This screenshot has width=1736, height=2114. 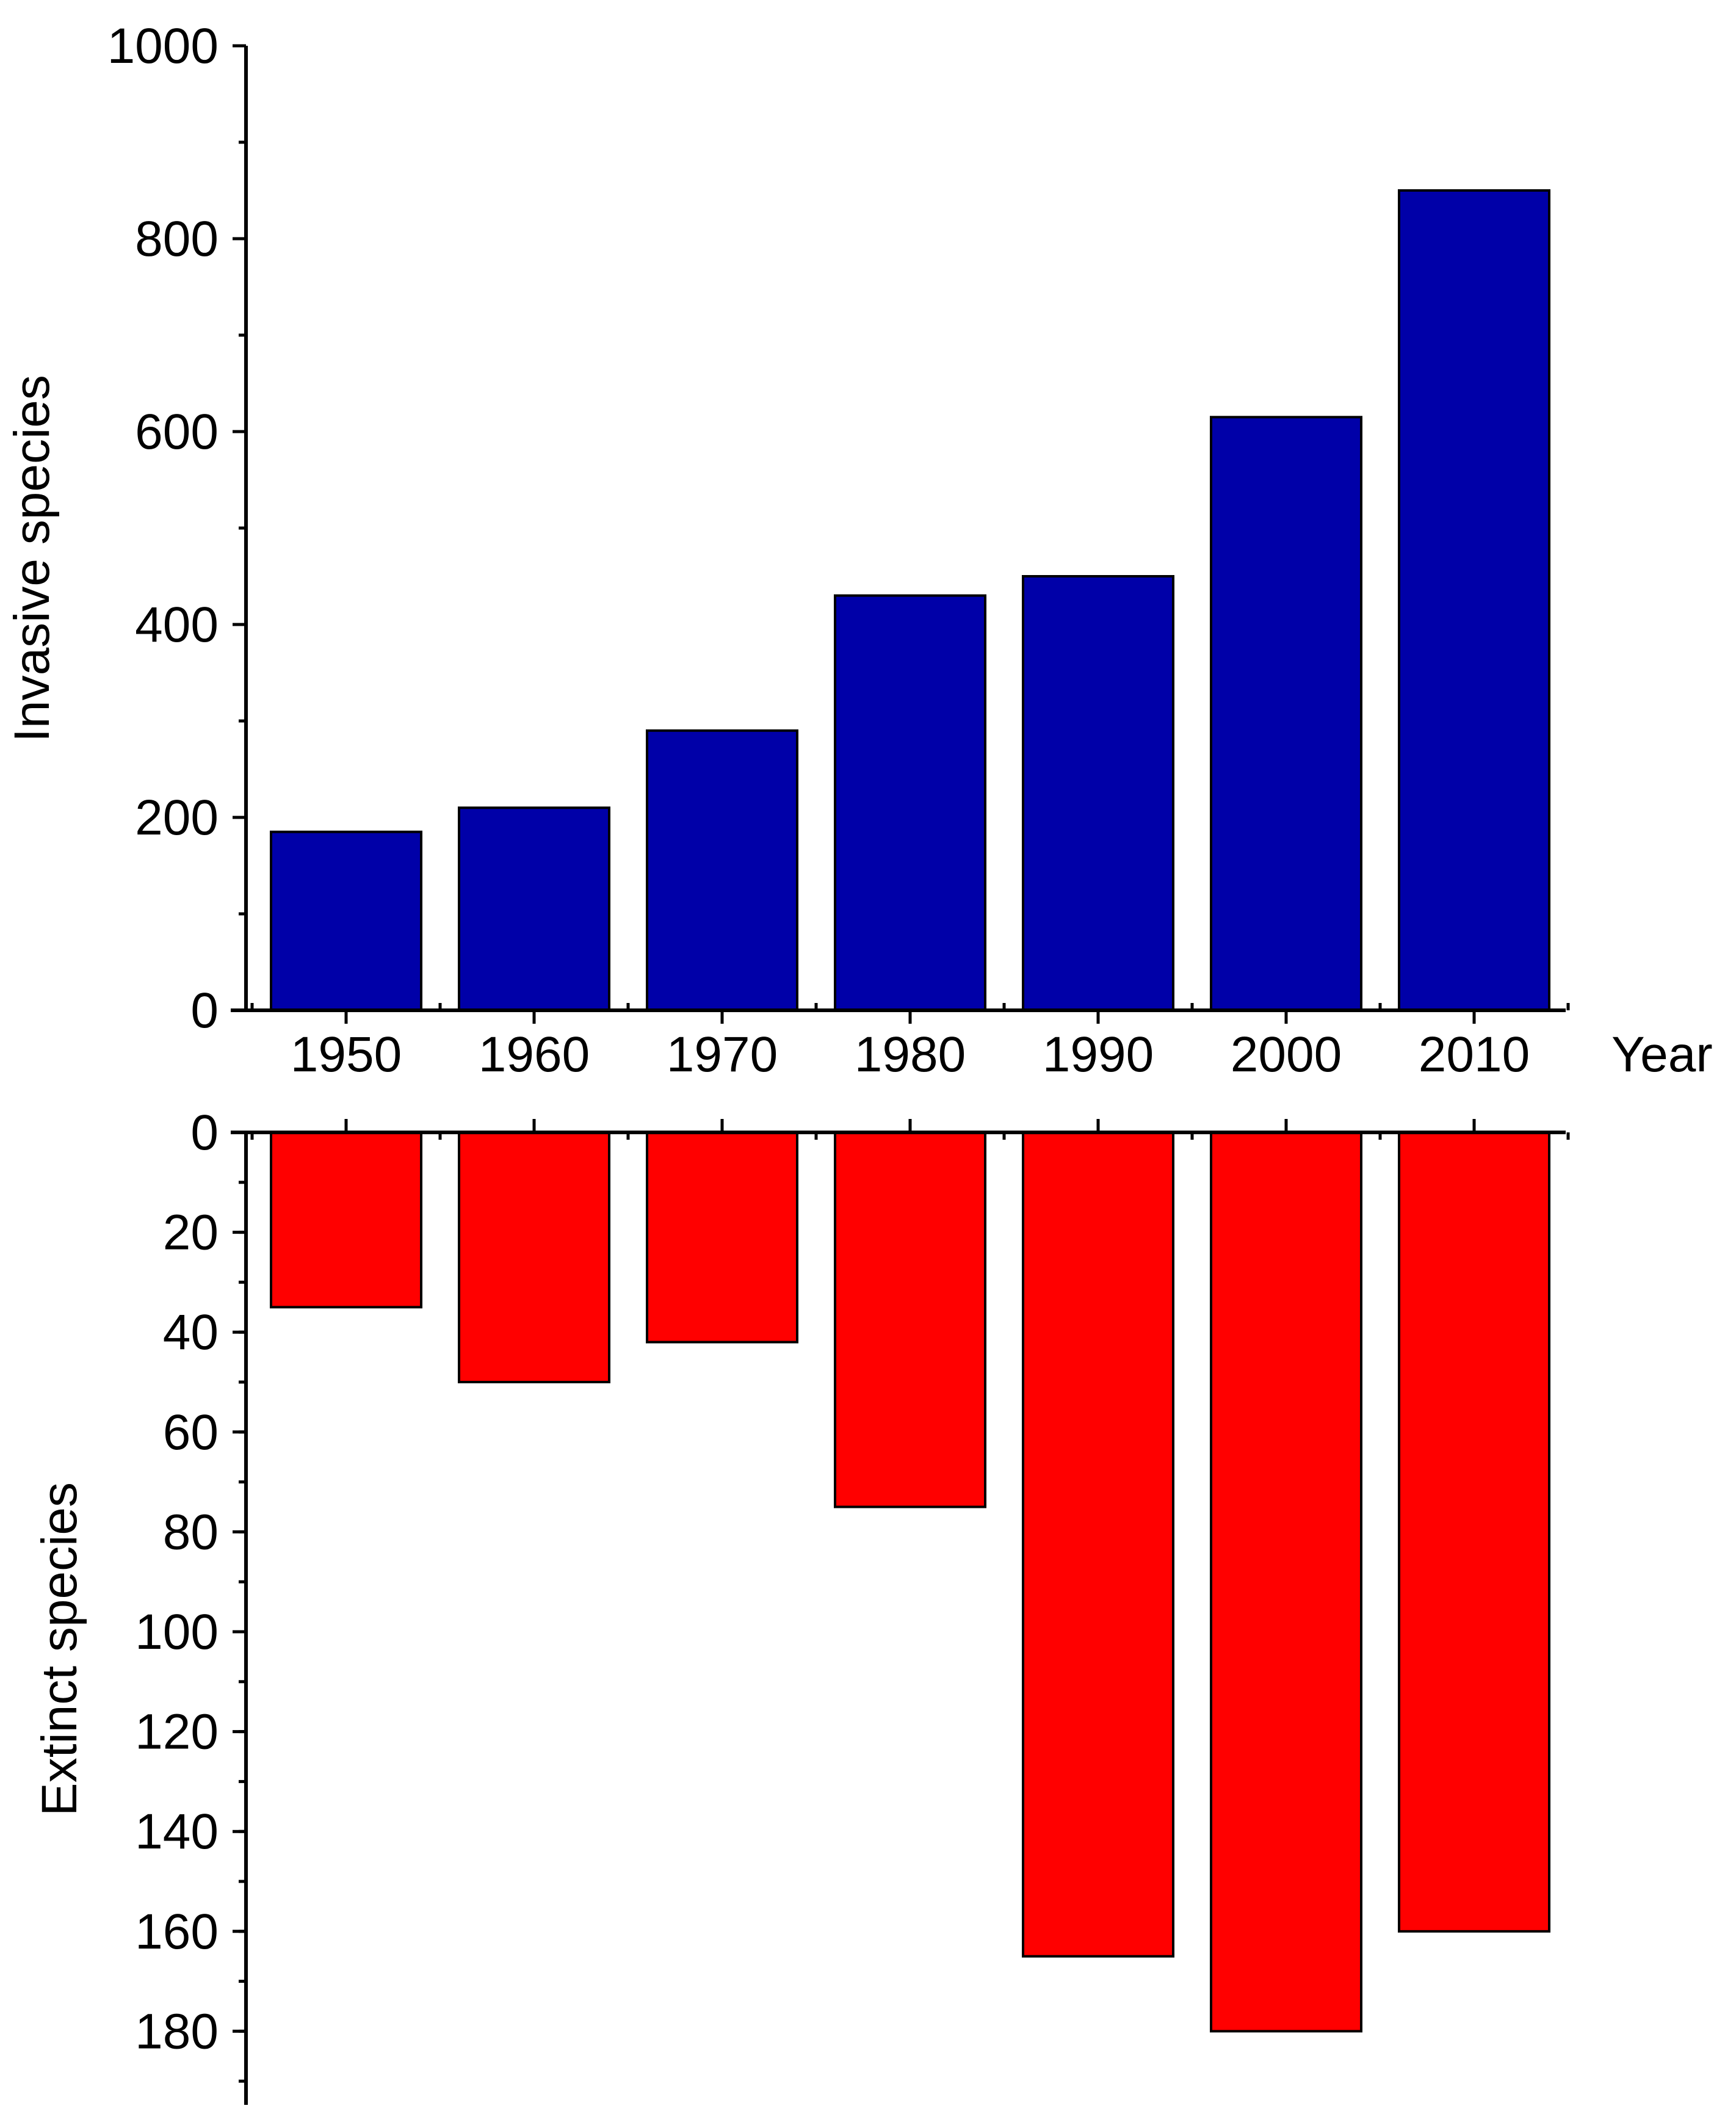 What do you see at coordinates (346, 1054) in the screenshot?
I see `x-tick-label-1950: 1950` at bounding box center [346, 1054].